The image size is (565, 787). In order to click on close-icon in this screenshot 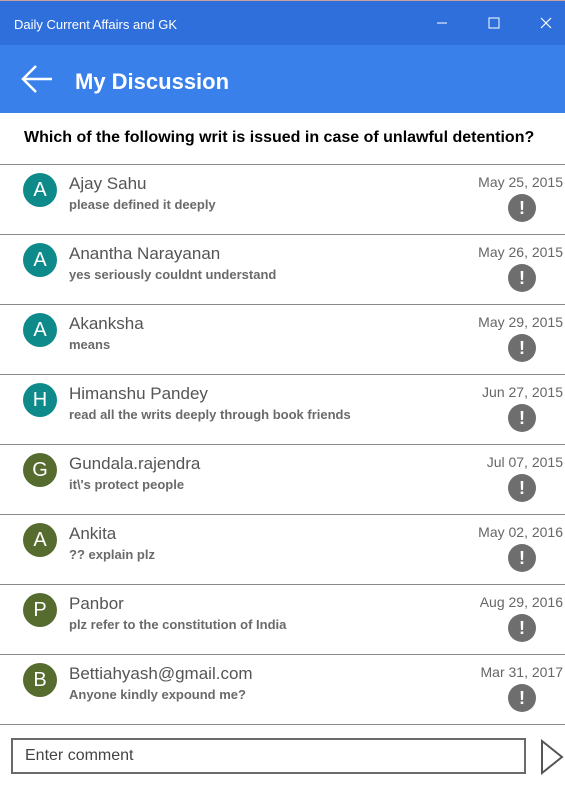, I will do `click(546, 23)`.